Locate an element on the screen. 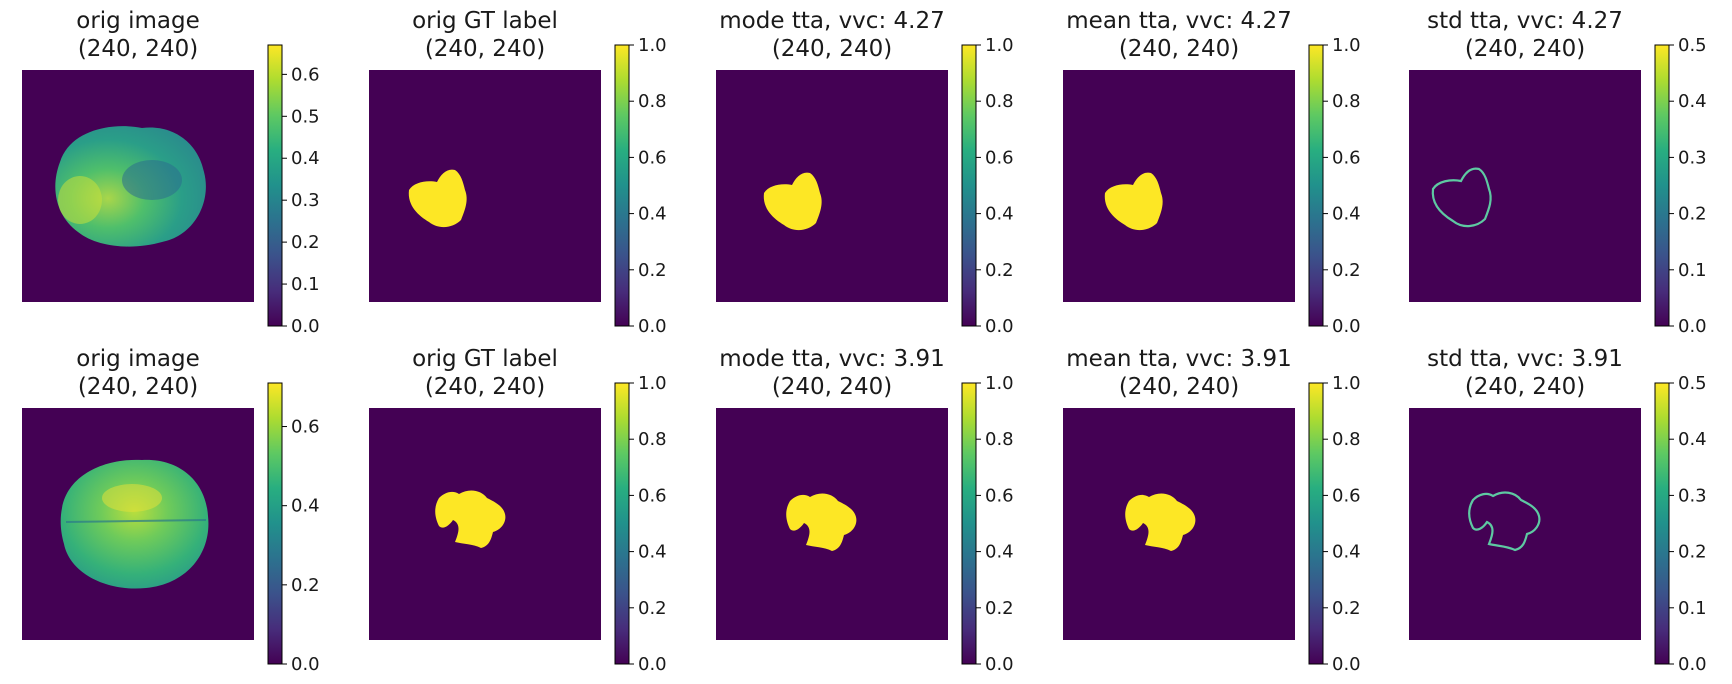 The image size is (1732, 684). panel-title: std tta, vvc: 3.91 is located at coordinates (1525, 359).